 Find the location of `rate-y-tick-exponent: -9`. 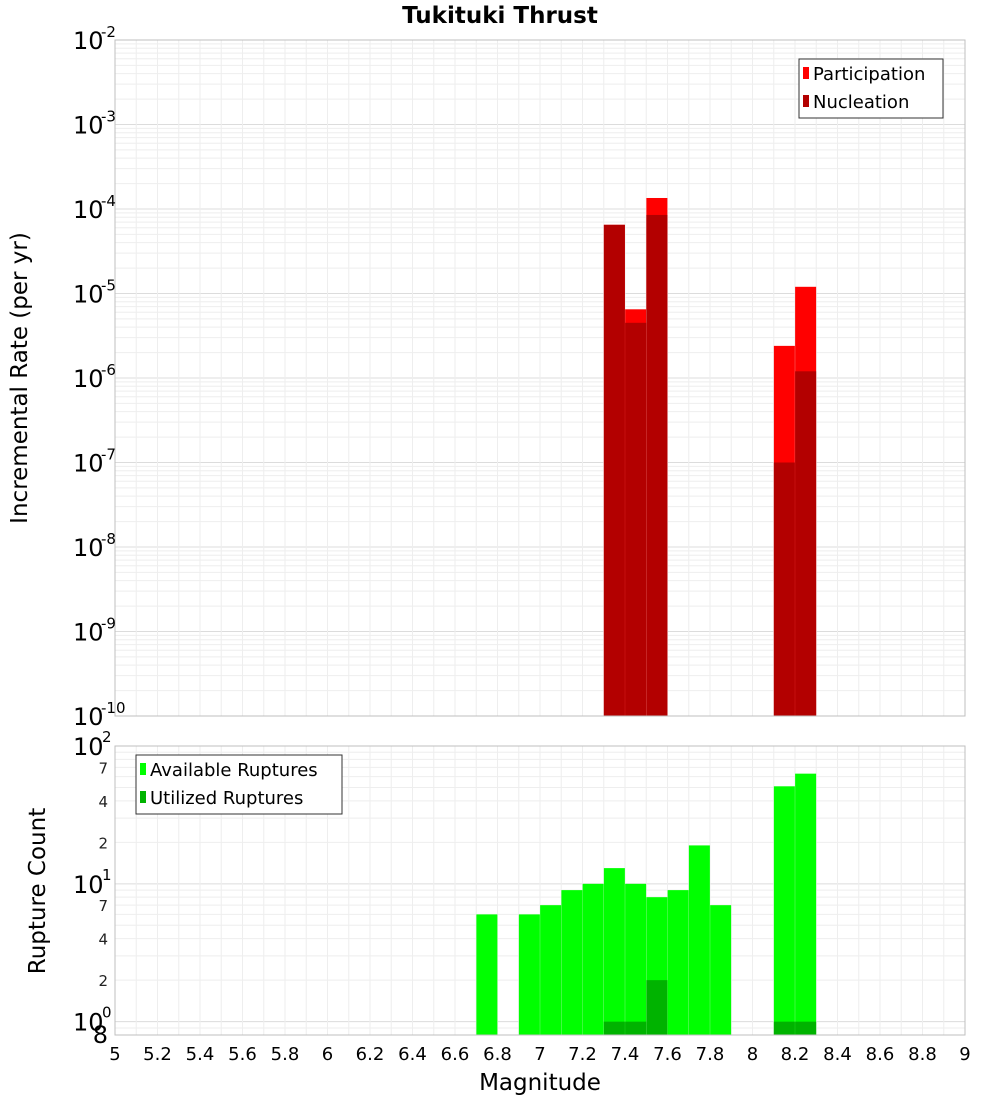

rate-y-tick-exponent: -9 is located at coordinates (108, 624).